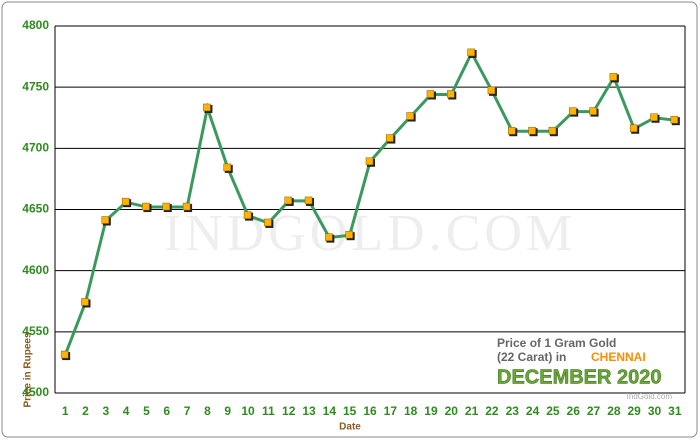 The image size is (700, 445). Describe the element at coordinates (452, 411) in the screenshot. I see `x-tick-label: 20` at that location.